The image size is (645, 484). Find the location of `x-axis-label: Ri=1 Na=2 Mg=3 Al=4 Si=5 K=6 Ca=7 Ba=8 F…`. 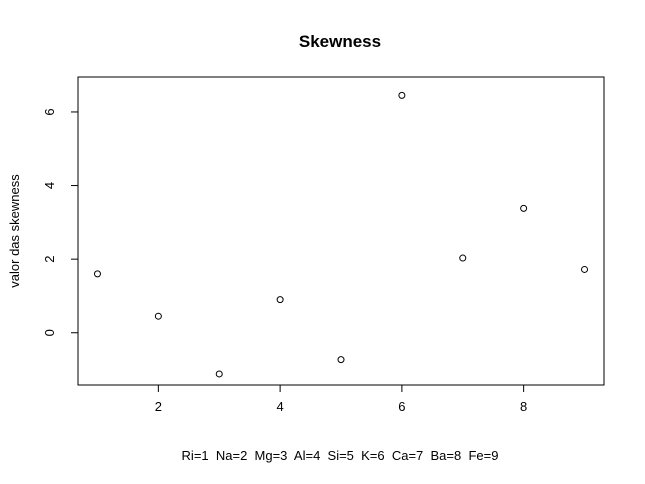

x-axis-label: Ri=1 Na=2 Mg=3 Al=4 Si=5 K=6 Ca=7 Ba=8 F… is located at coordinates (340, 455).